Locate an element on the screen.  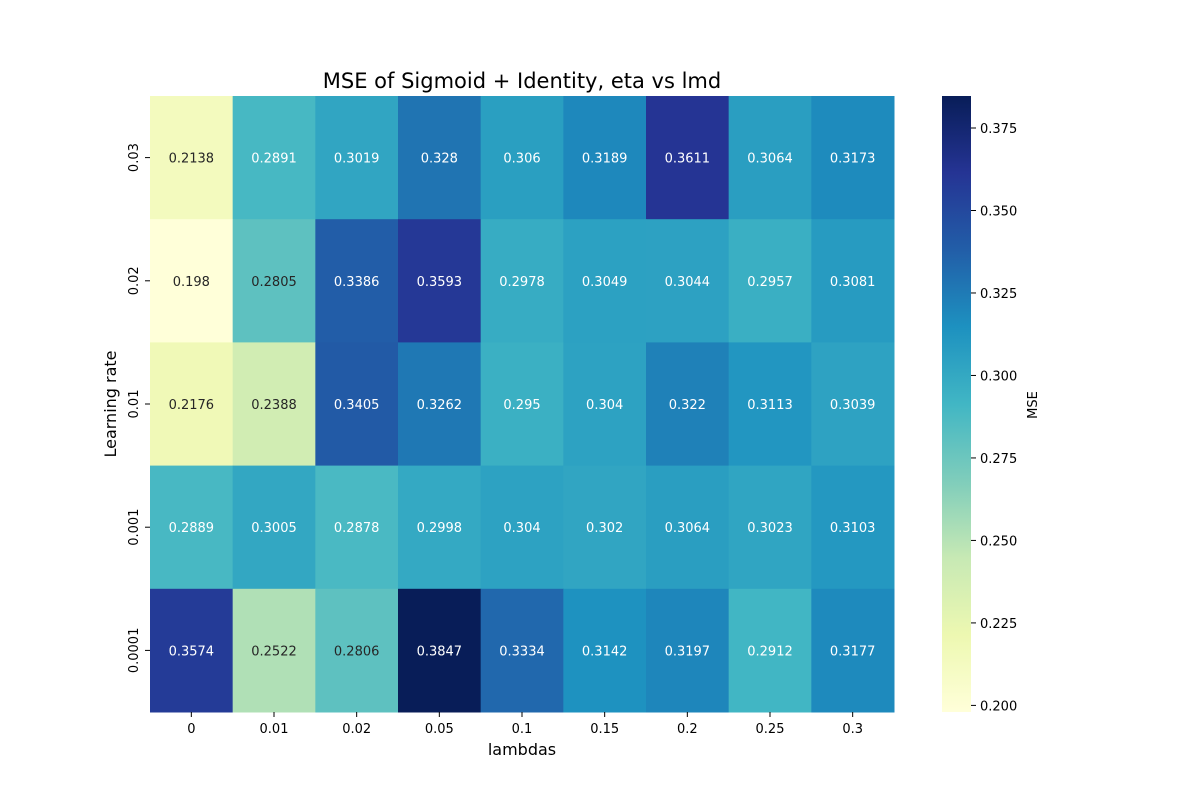
cell-value-label: 0.2912 is located at coordinates (770, 651).